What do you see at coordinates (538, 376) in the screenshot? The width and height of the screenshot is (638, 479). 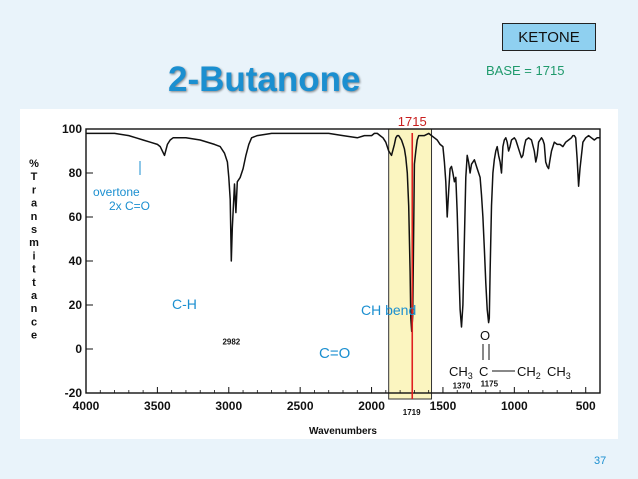 I see `methylene-subscript: 2` at bounding box center [538, 376].